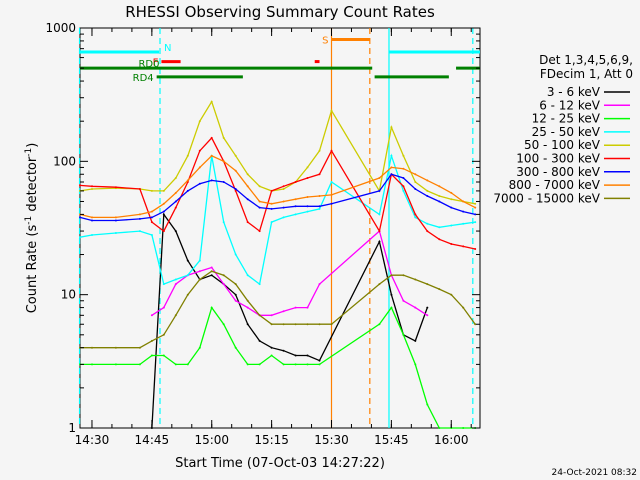 The image size is (640, 480). Describe the element at coordinates (156, 63) in the screenshot. I see `flag-label-2: F` at that location.